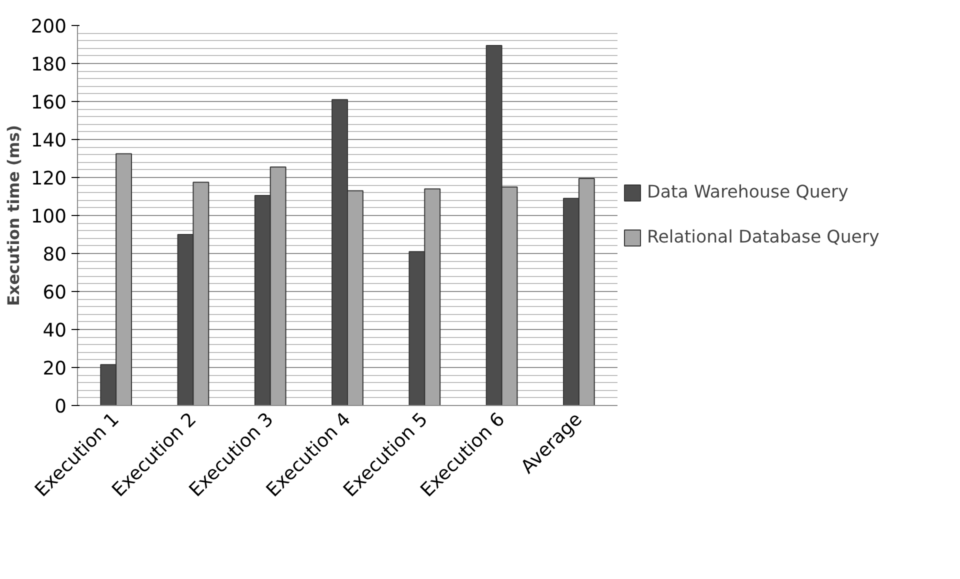  Describe the element at coordinates (54, 331) in the screenshot. I see `y-tick-label: 40` at that location.